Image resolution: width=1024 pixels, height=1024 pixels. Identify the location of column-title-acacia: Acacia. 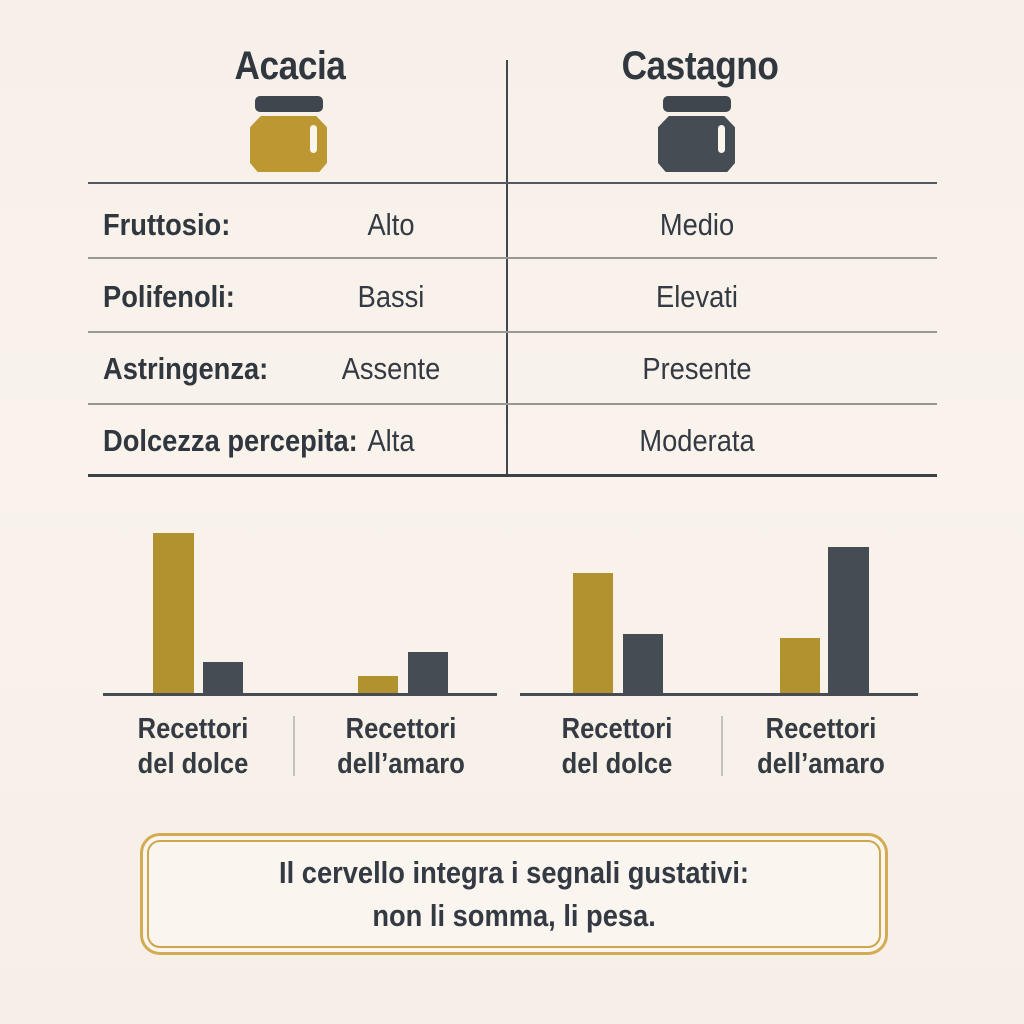
(290, 66).